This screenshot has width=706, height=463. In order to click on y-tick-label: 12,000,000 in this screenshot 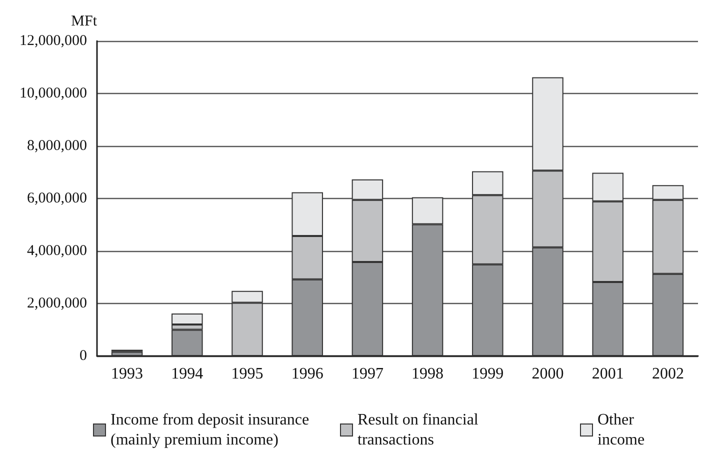, I will do `click(53, 41)`.